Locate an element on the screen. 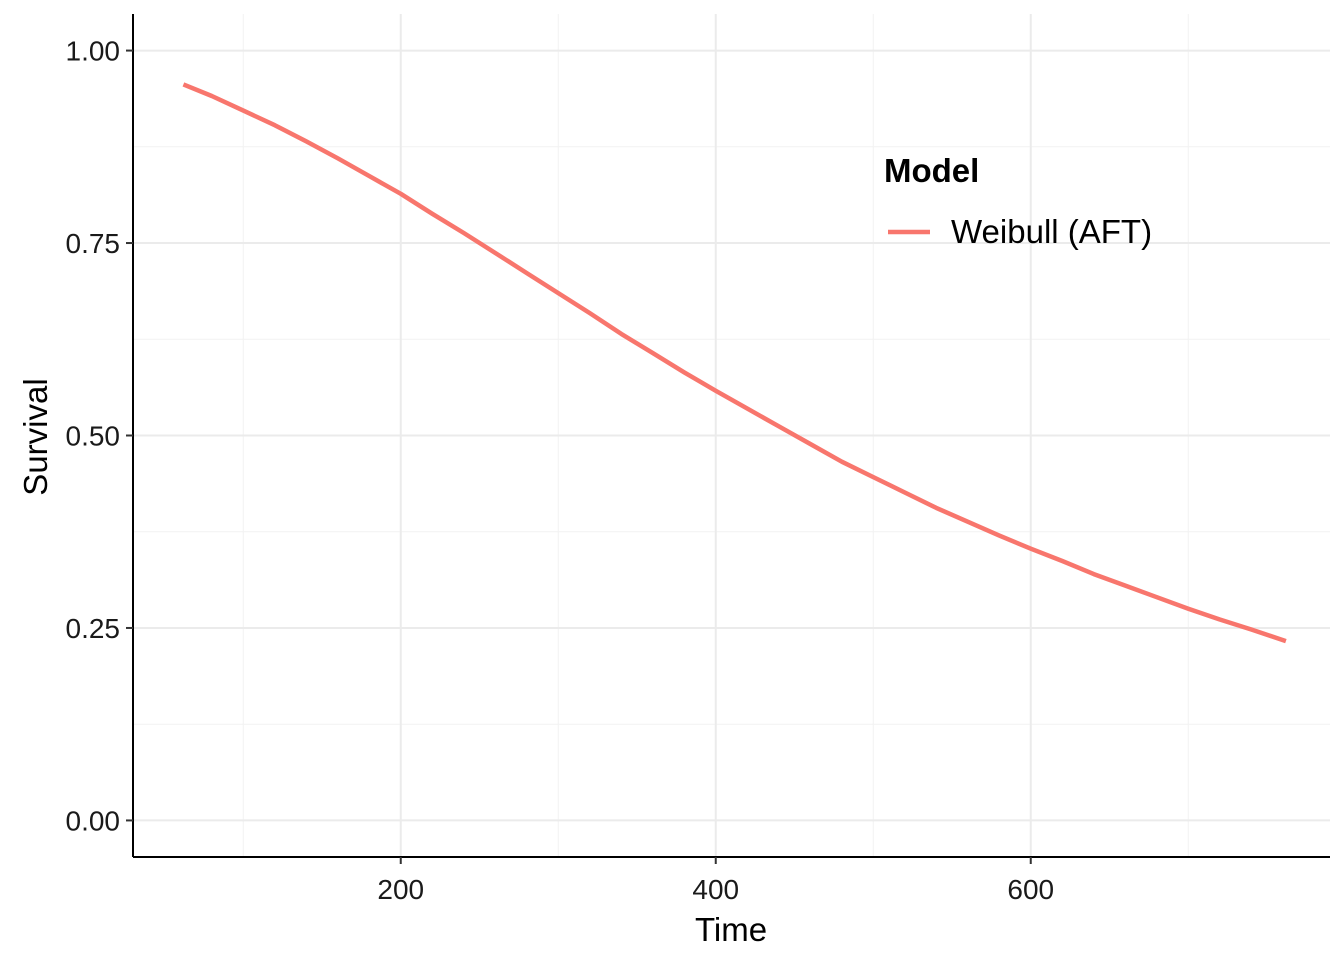  x-tick-label: 200 is located at coordinates (400, 889).